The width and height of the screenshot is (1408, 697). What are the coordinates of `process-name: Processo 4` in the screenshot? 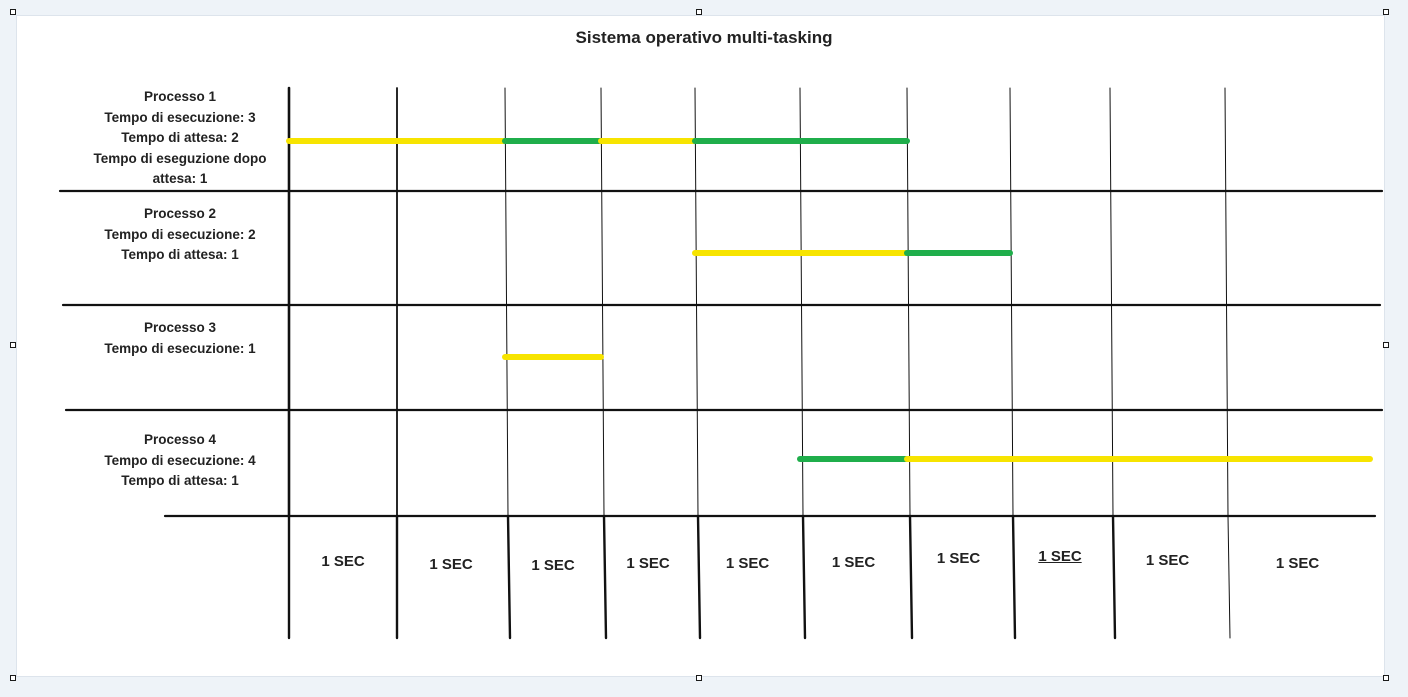 It's located at (180, 439).